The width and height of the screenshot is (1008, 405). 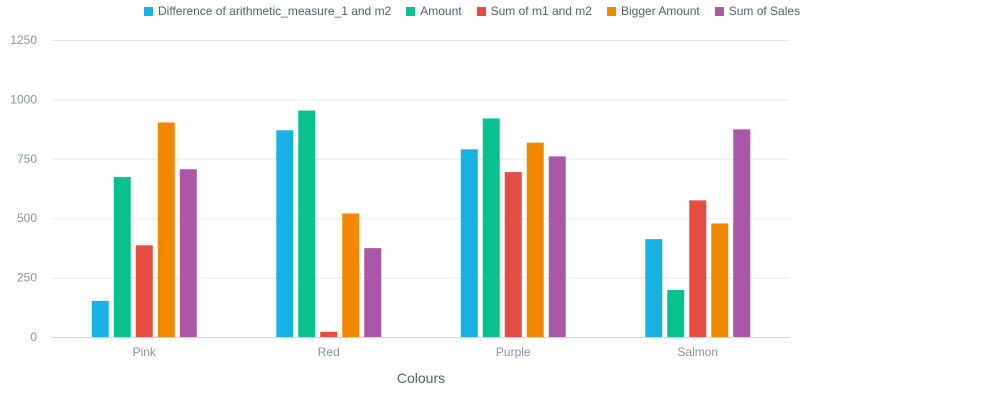 I want to click on y-tick-label: 0, so click(x=33, y=337).